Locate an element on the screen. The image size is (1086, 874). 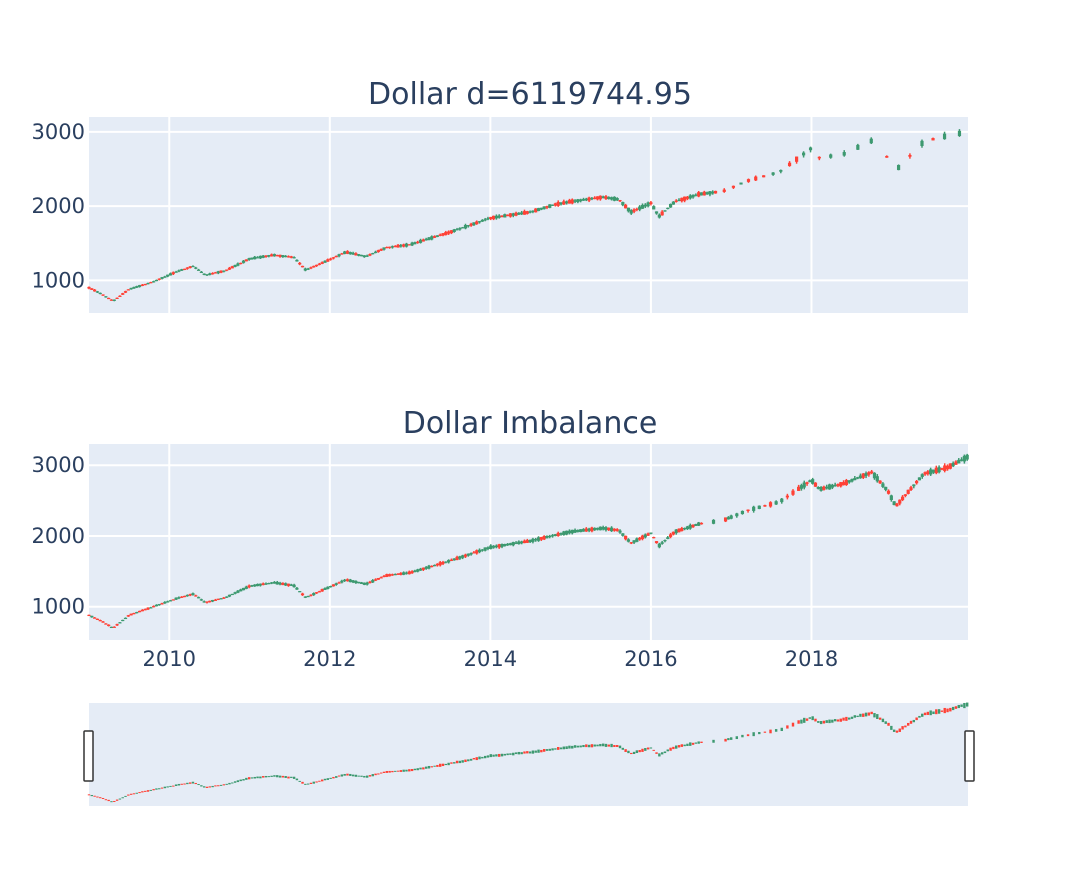
x-tick-label: 2018 is located at coordinates (811, 659).